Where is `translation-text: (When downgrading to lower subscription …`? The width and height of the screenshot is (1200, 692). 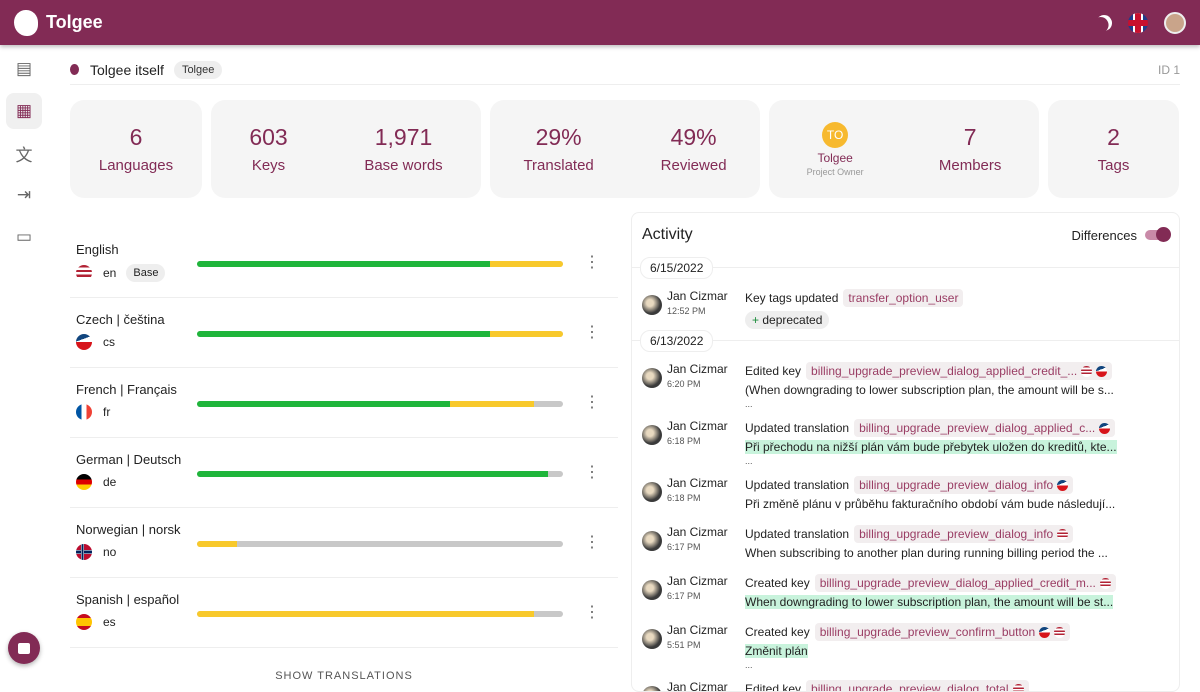
translation-text: (When downgrading to lower subscription … is located at coordinates (929, 390).